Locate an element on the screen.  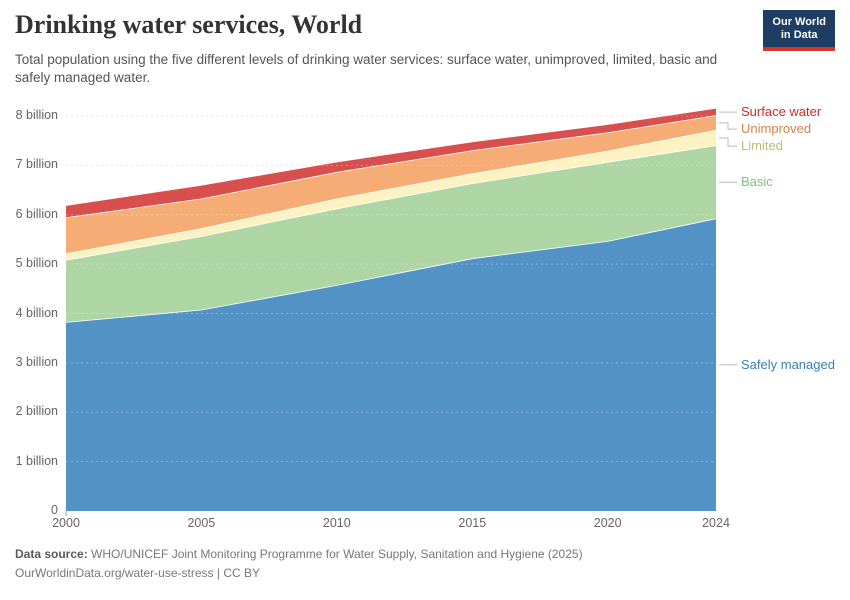
x-axis-tick-label: 2005 is located at coordinates (201, 523).